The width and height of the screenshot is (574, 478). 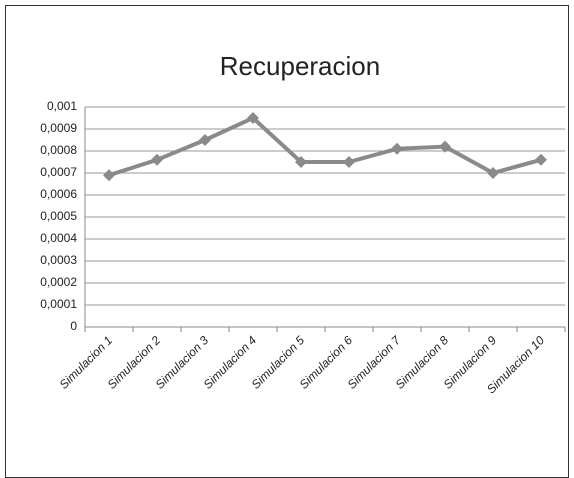 What do you see at coordinates (58, 172) in the screenshot?
I see `y-tick-label: 0,0007` at bounding box center [58, 172].